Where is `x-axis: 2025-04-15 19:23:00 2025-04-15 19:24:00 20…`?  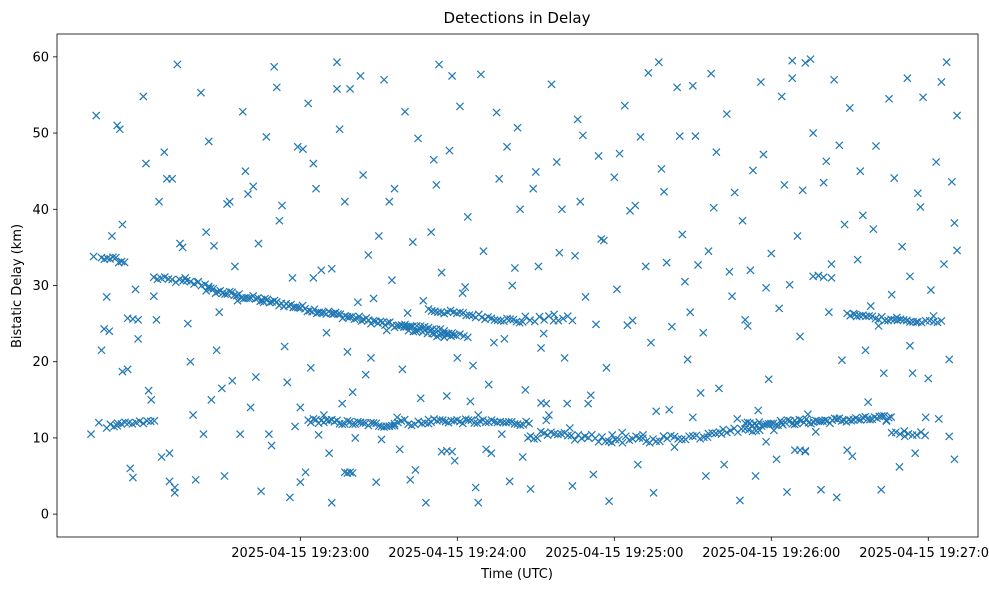 x-axis: 2025-04-15 19:23:00 2025-04-15 19:24:00 20… is located at coordinates (610, 549).